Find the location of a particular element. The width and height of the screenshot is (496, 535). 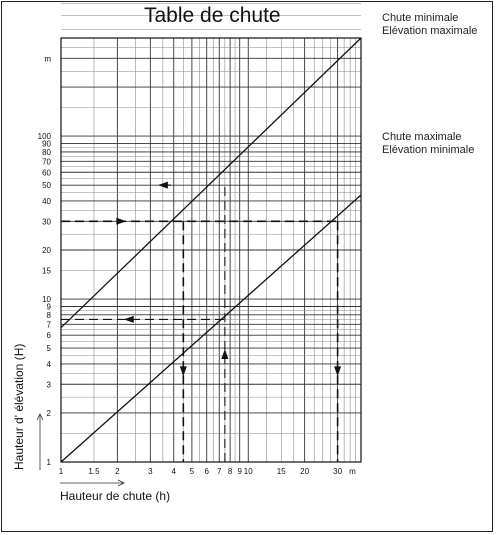

x-tick-label: 7 is located at coordinates (219, 471).